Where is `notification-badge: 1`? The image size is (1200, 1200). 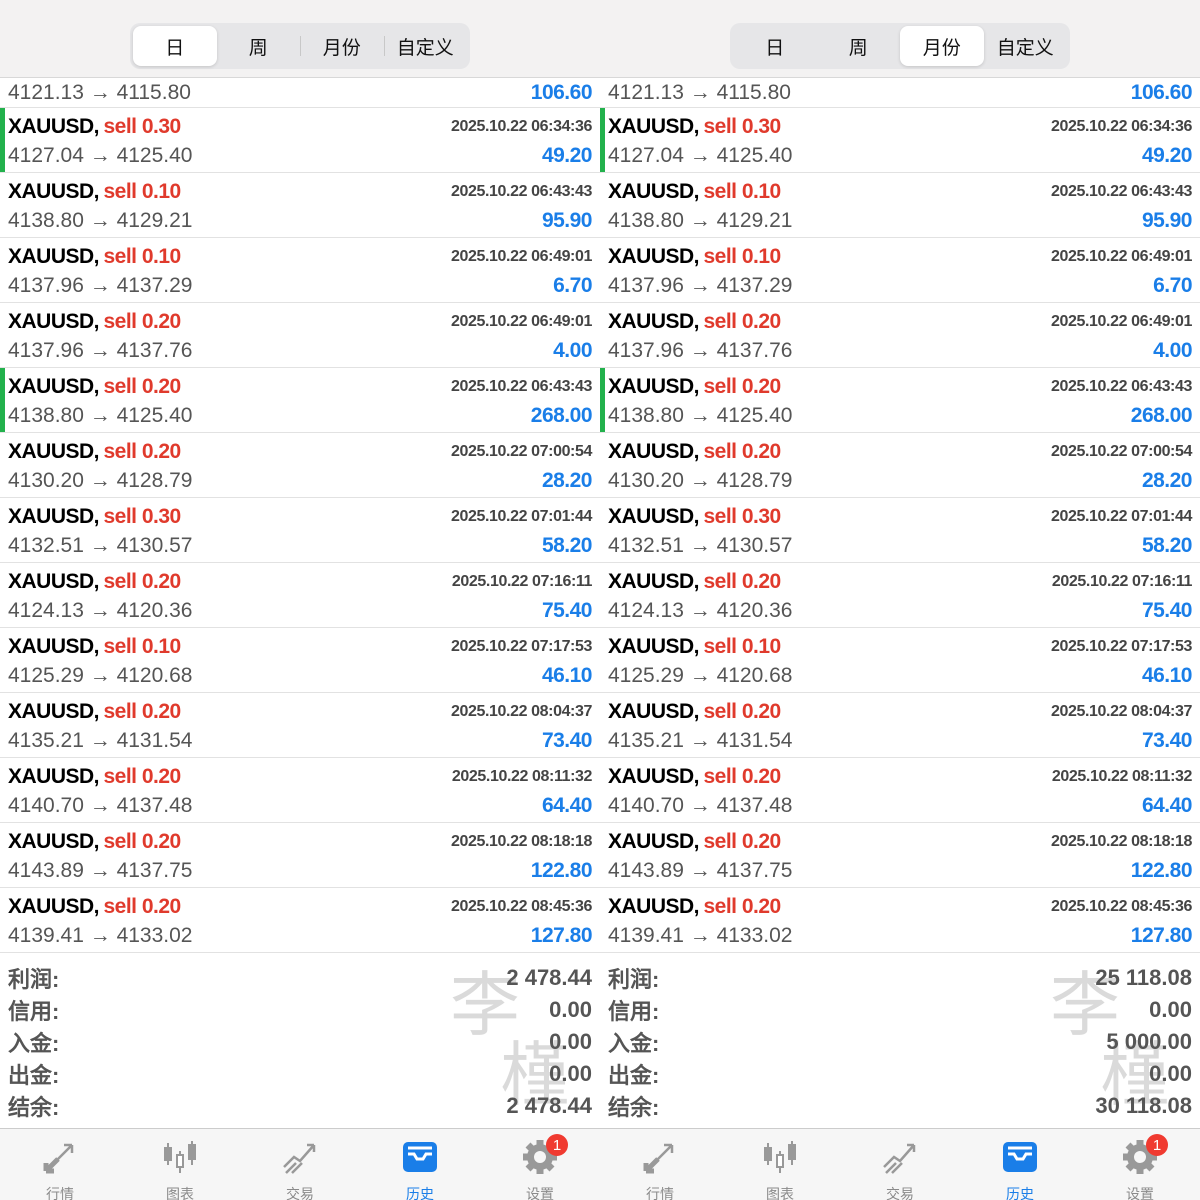
notification-badge: 1 is located at coordinates (557, 1145).